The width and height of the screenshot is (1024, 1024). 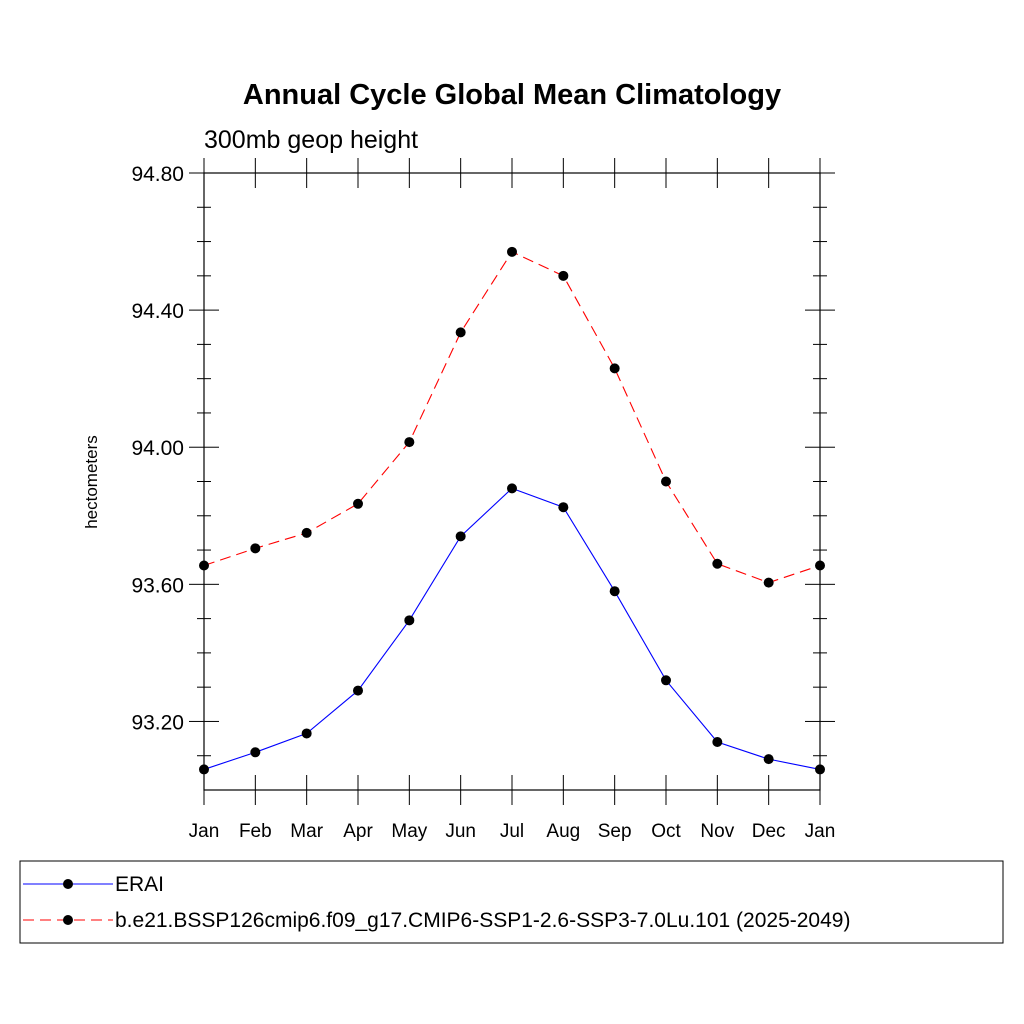 I want to click on chart-subtitle: 300mb geop height, so click(x=311, y=140).